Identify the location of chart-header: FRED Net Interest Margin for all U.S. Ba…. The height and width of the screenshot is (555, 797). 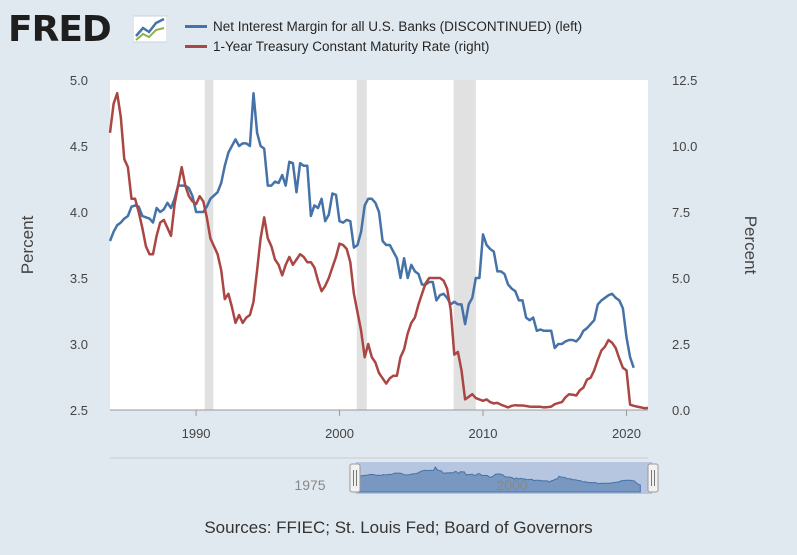
(398, 31).